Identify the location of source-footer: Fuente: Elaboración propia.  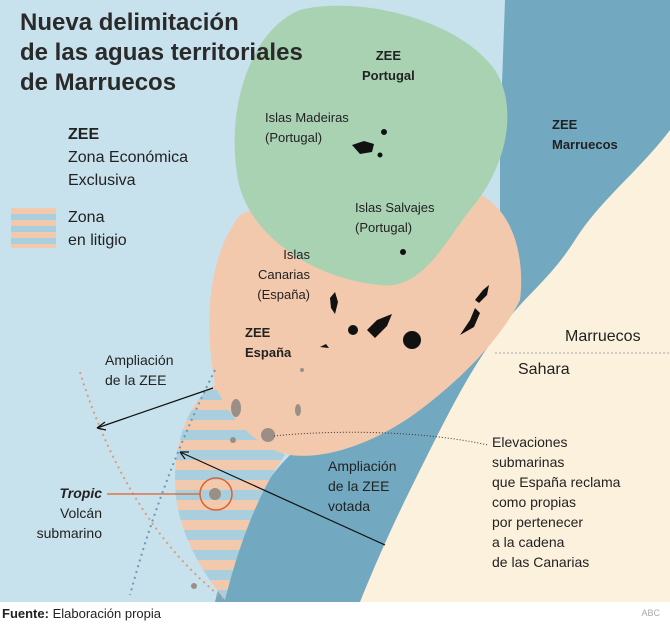
(81, 613).